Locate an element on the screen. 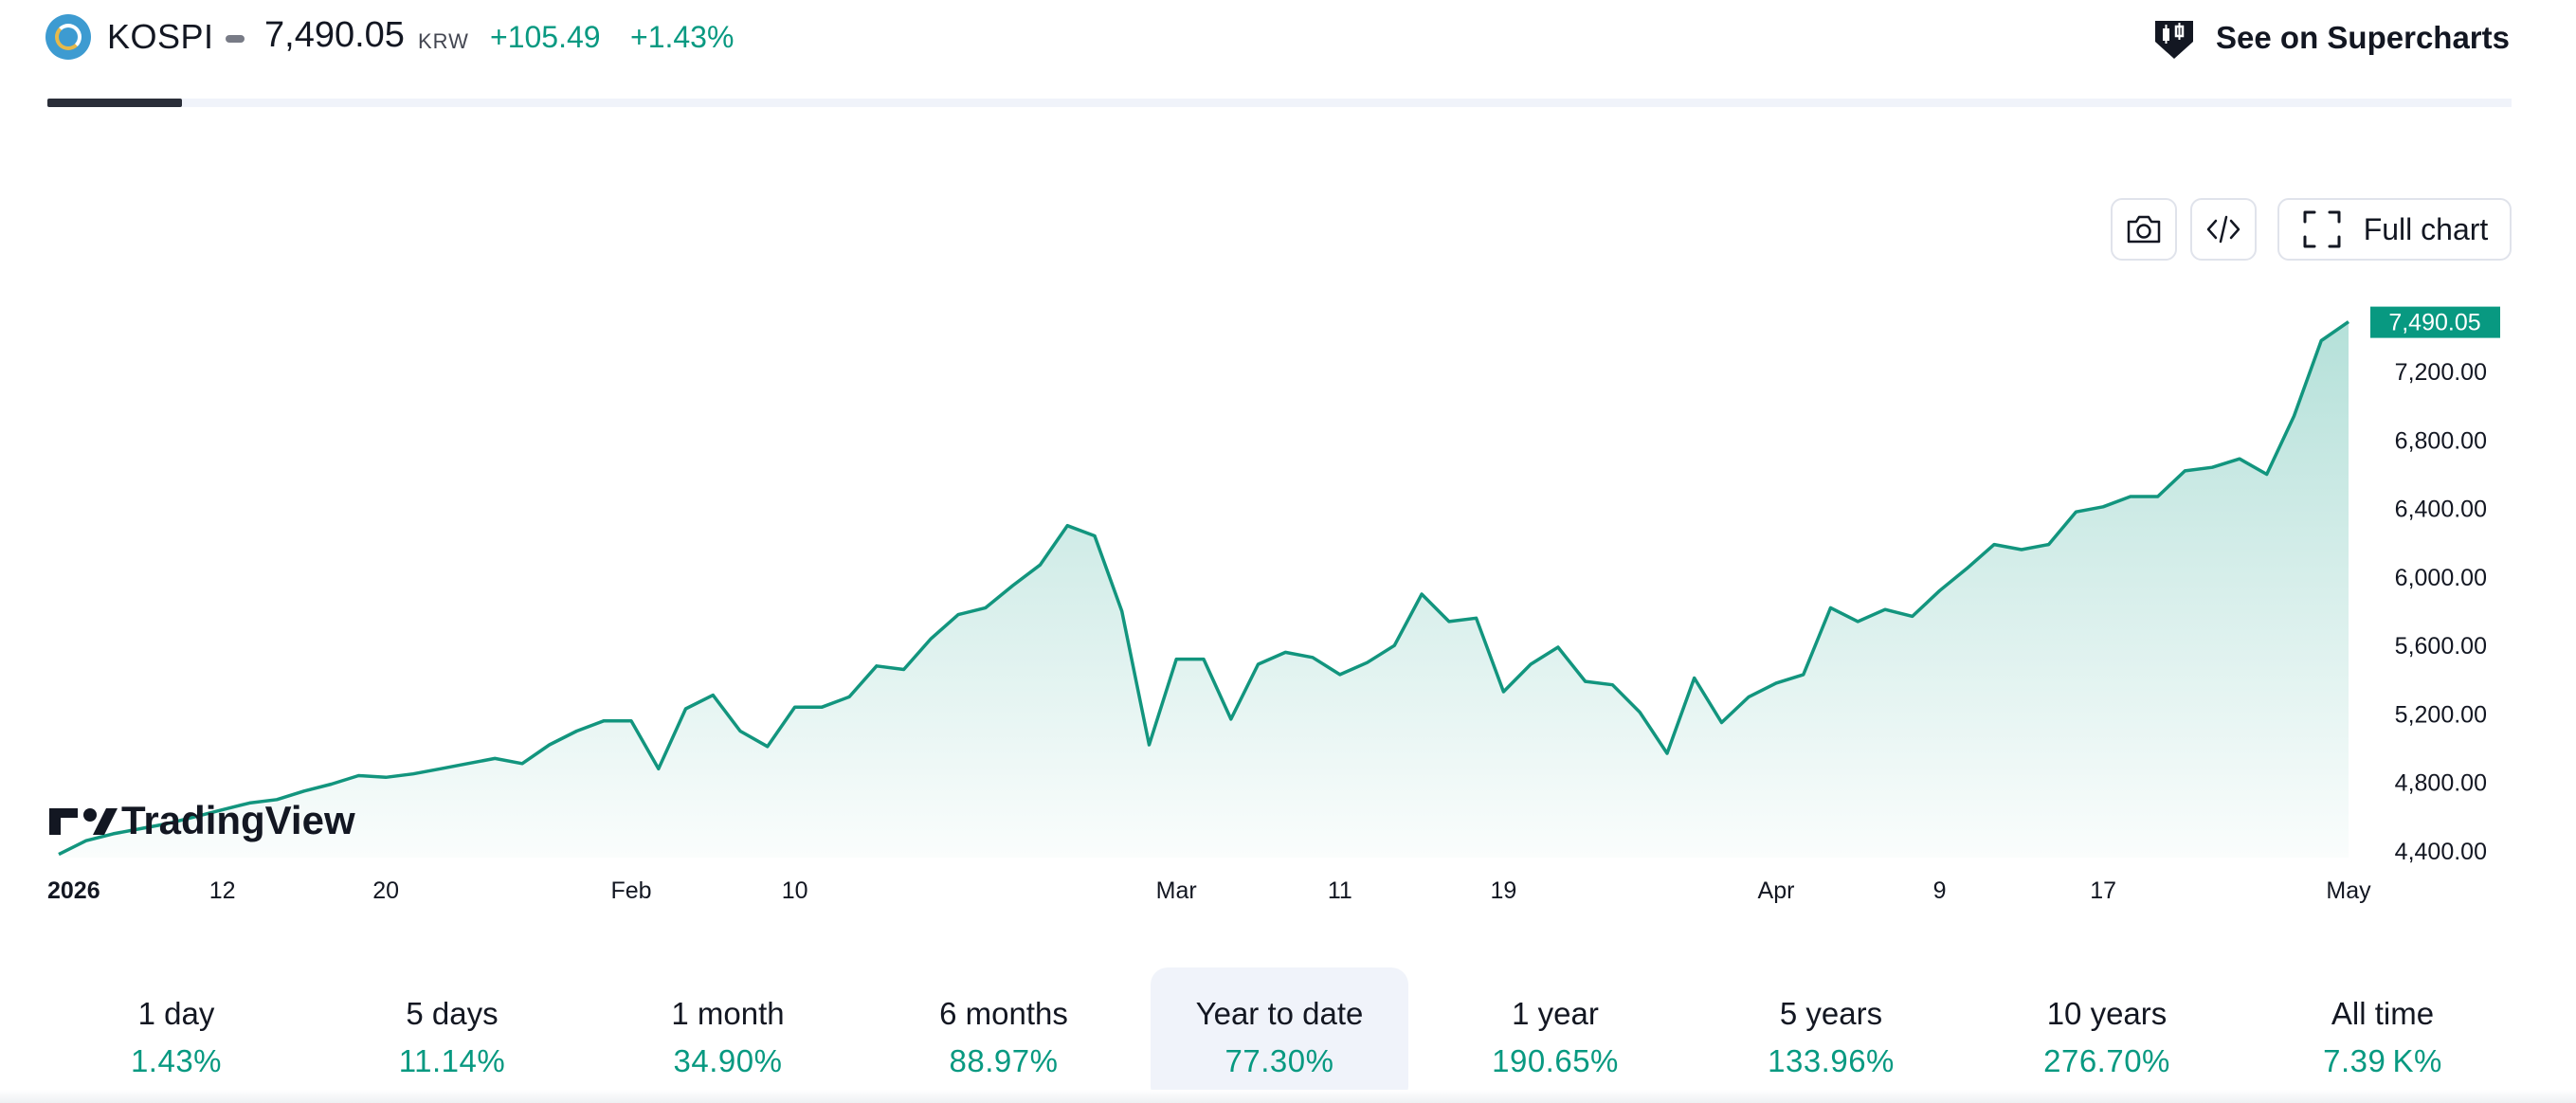 Image resolution: width=2576 pixels, height=1103 pixels. tradingview-watermark: TradingView is located at coordinates (202, 820).